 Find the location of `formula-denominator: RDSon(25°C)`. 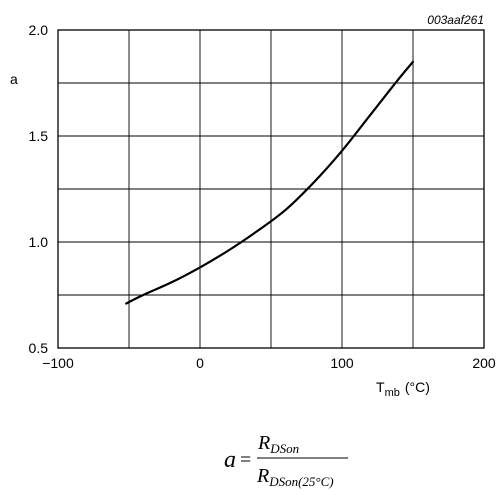

formula-denominator: RDSon(25°C) is located at coordinates (295, 477).